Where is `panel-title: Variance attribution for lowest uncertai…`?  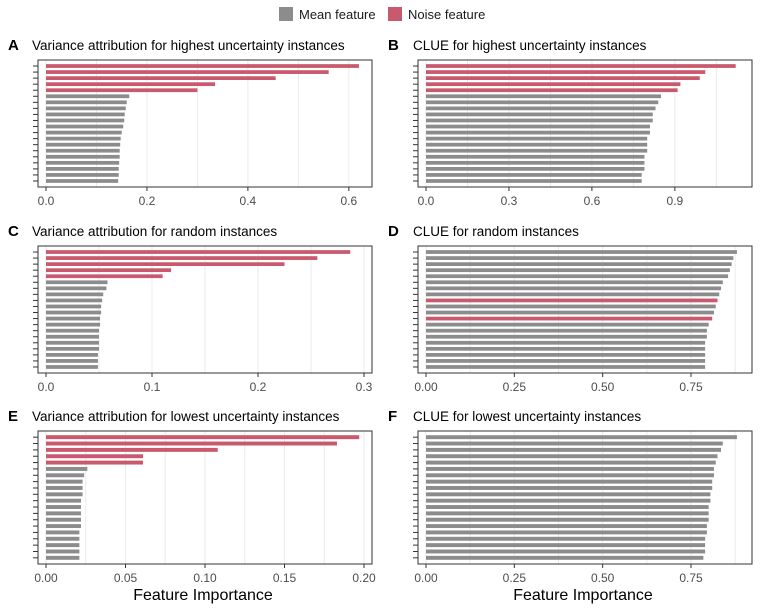 panel-title: Variance attribution for lowest uncertai… is located at coordinates (186, 416).